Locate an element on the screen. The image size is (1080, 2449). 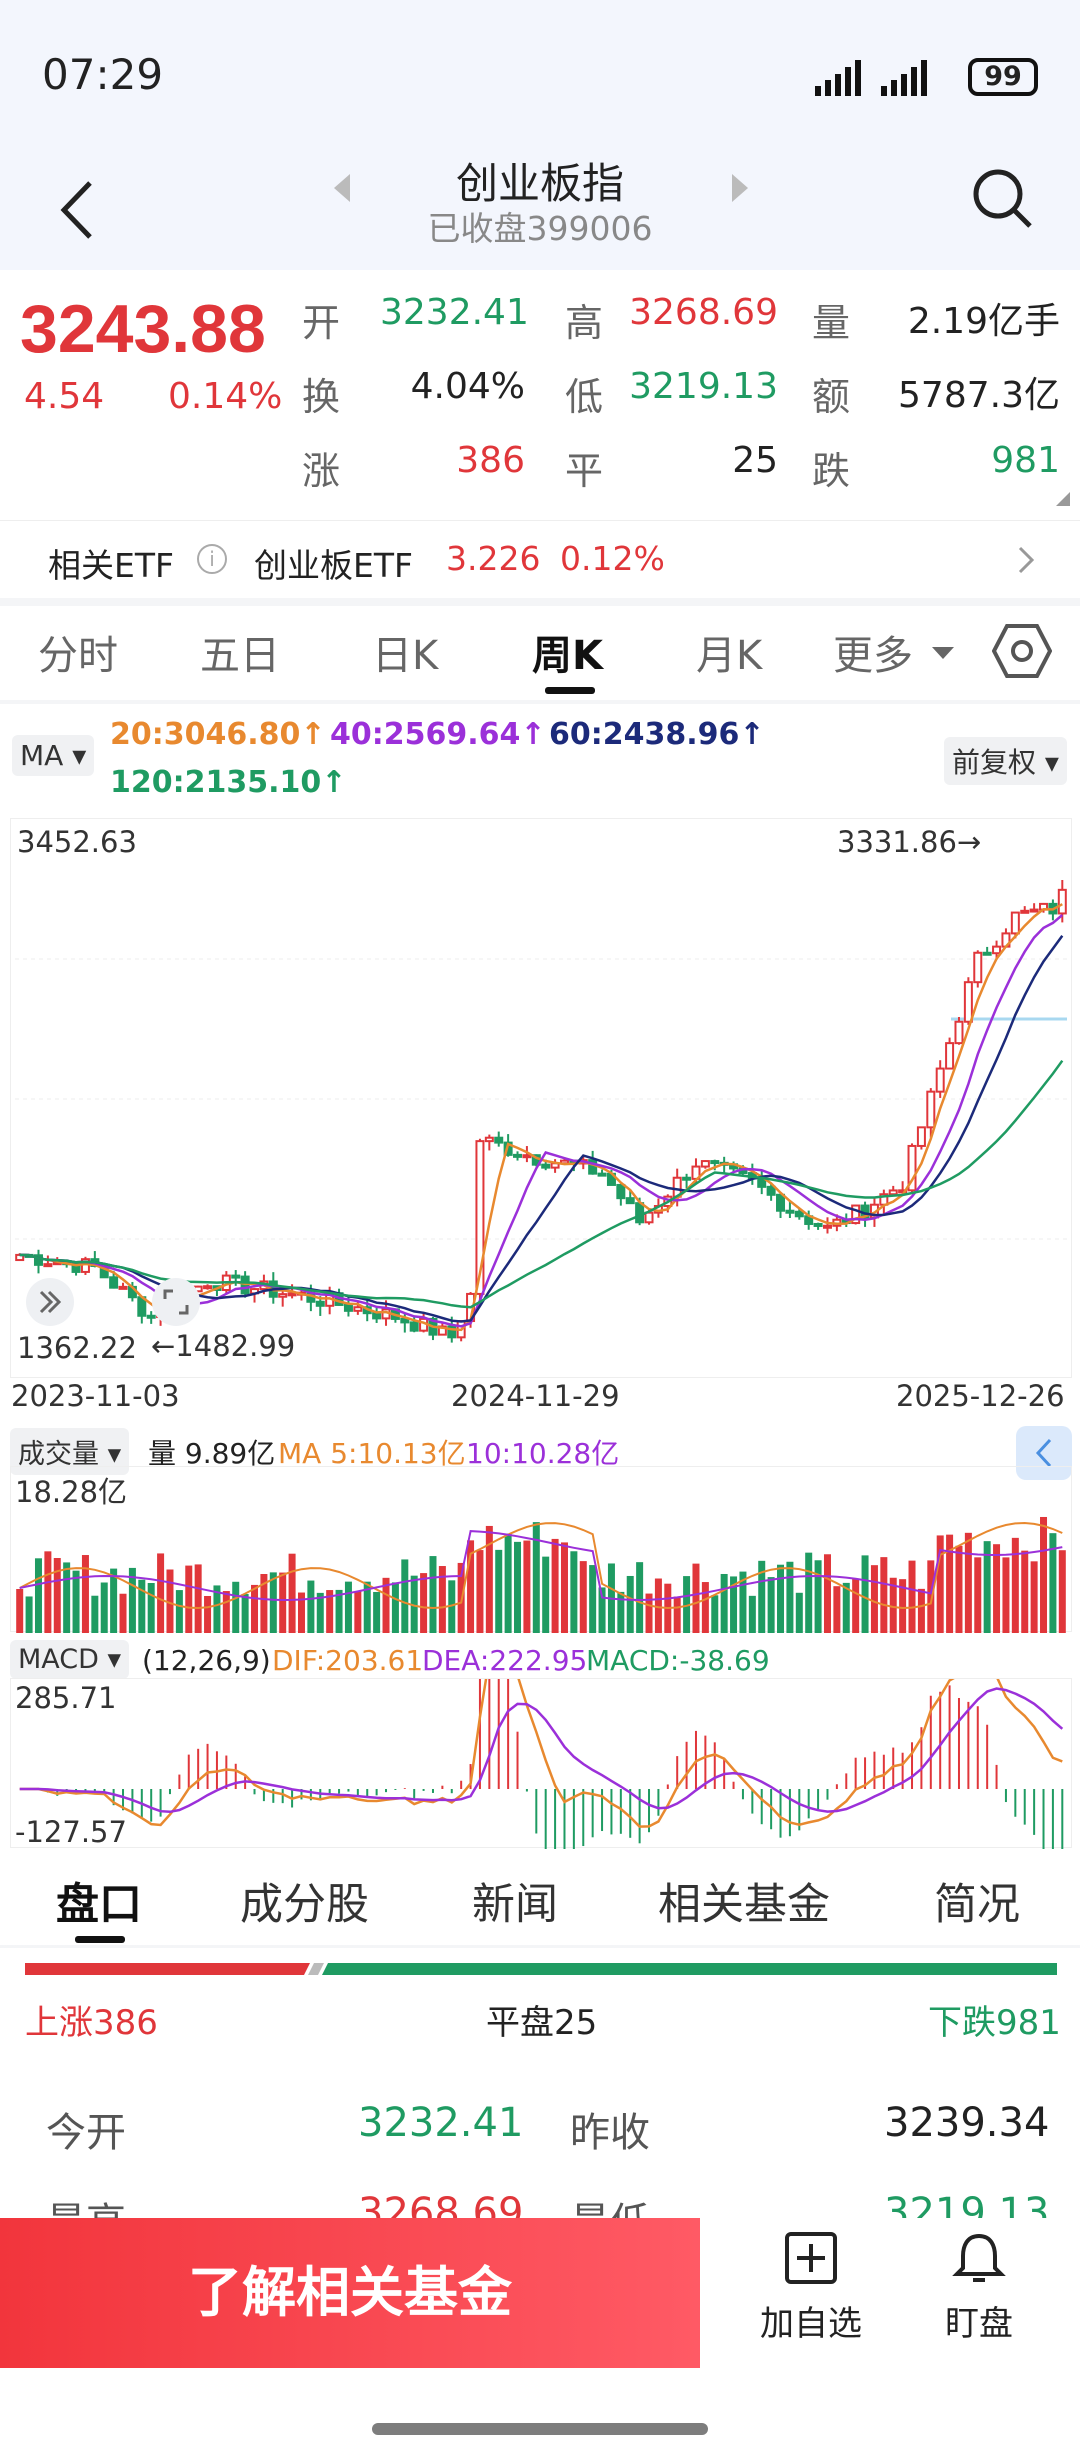
ma-type-label: MA is located at coordinates (42, 755).